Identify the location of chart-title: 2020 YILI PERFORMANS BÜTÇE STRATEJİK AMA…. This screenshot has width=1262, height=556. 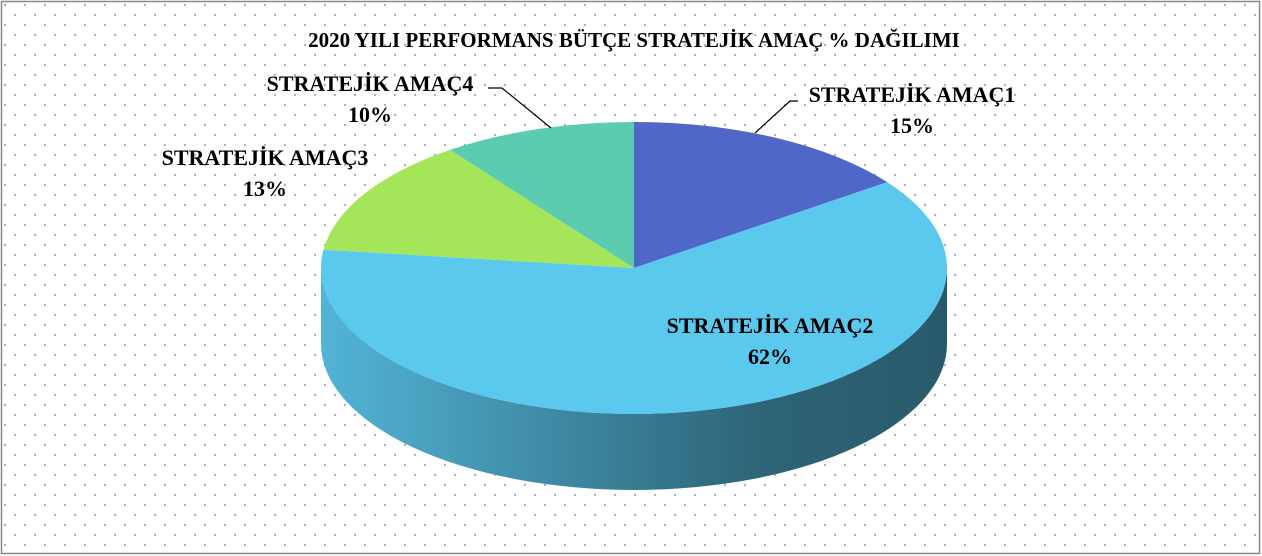
(634, 40).